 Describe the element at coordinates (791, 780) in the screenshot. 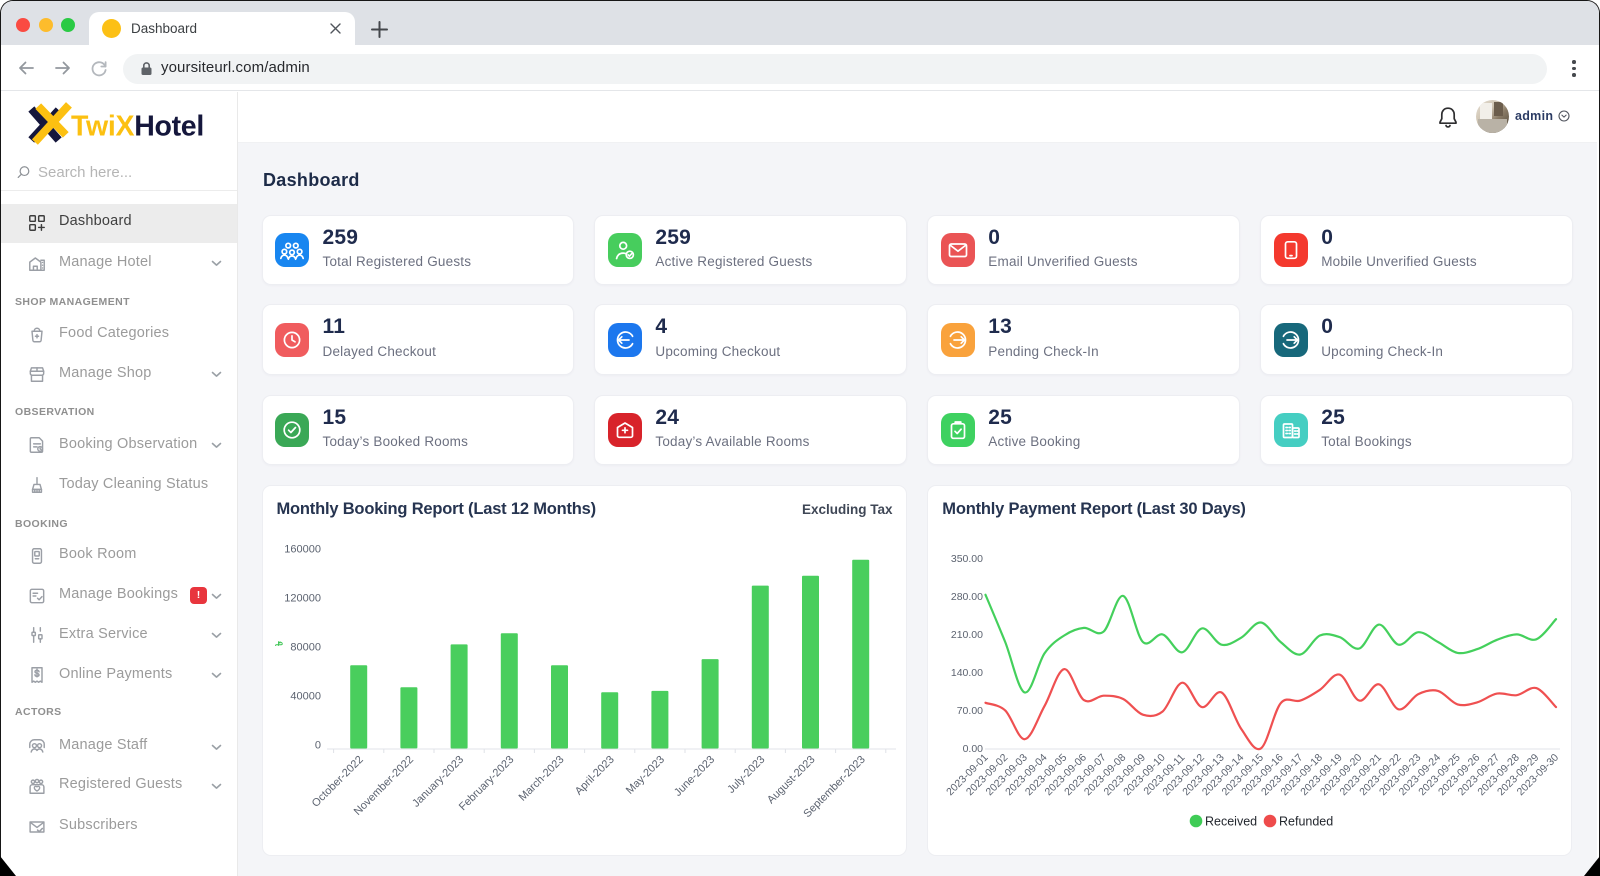

I see `svg-text: August-2023` at that location.